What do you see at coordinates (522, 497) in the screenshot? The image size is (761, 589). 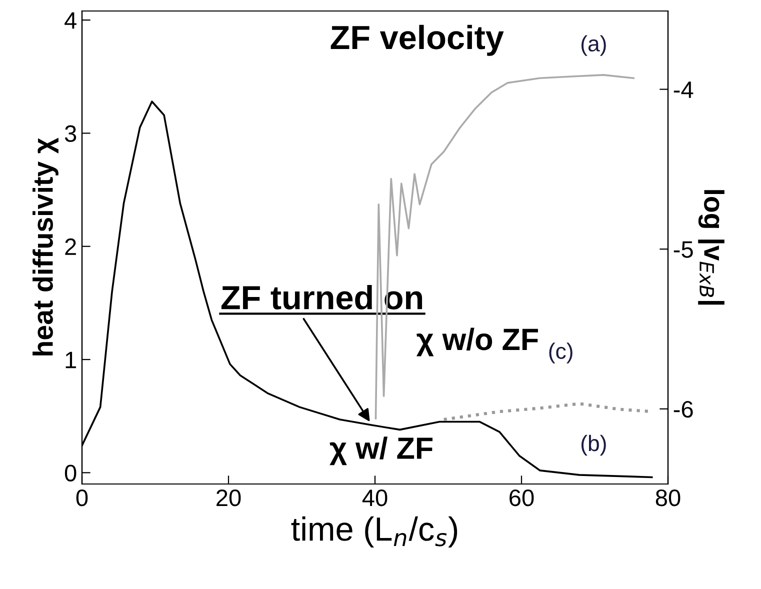 I see `x-tick-label: 60` at bounding box center [522, 497].